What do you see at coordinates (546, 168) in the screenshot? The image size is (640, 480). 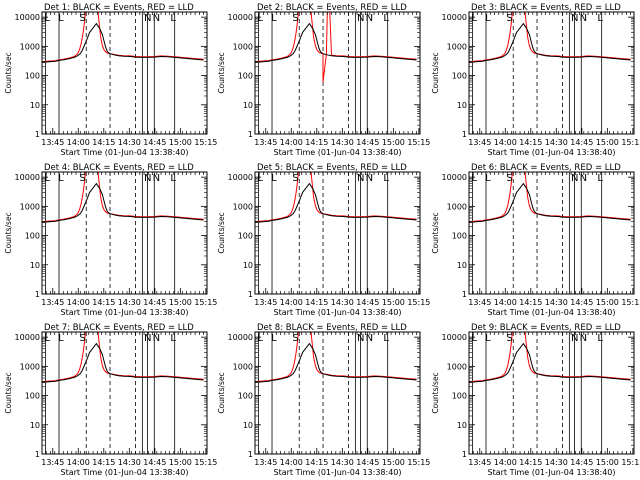 I see `panel-title: Det 6: BLACK = Events, RED = LLD` at bounding box center [546, 168].